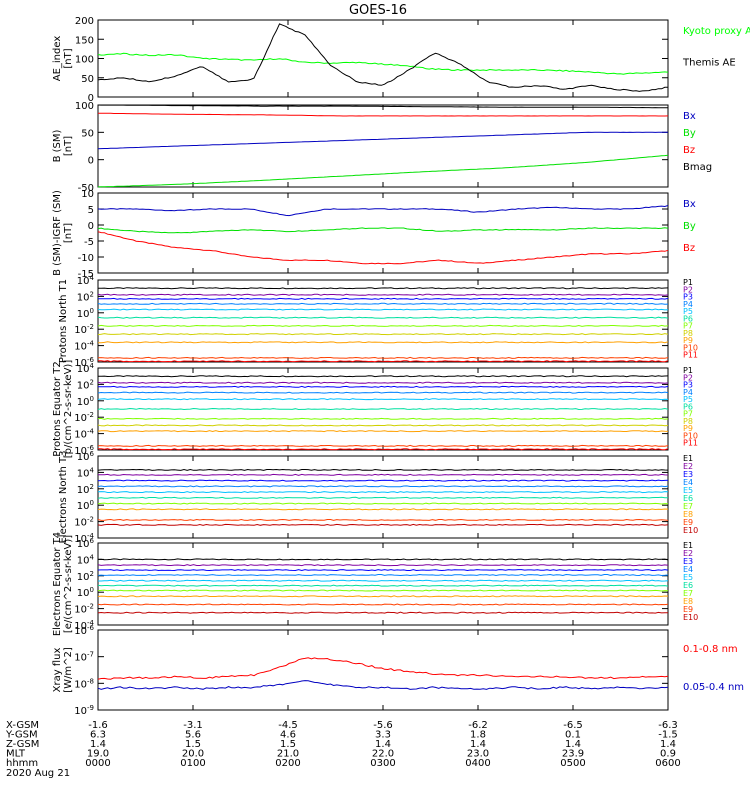 This screenshot has height=800, width=750. I want to click on y-tick-label: 5, so click(91, 210).